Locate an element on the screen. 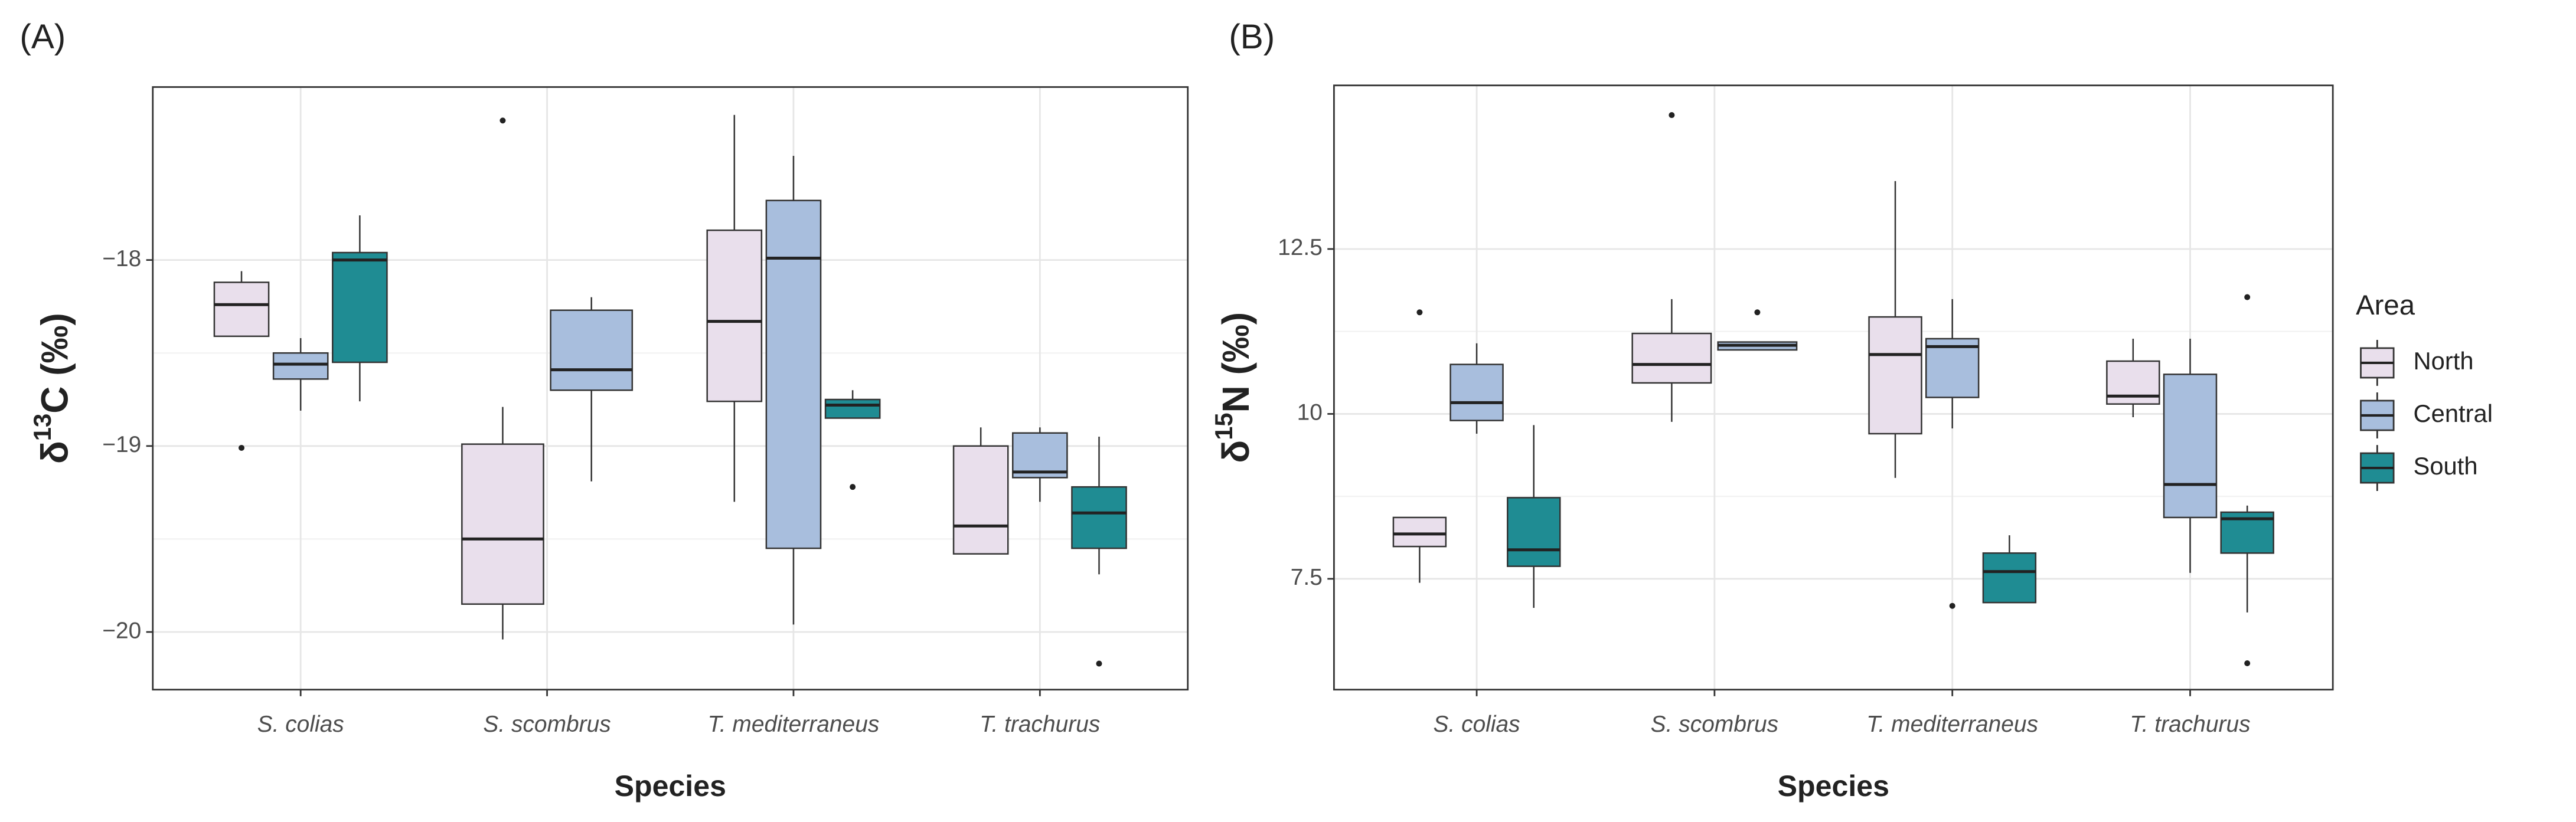  legend-title: Area is located at coordinates (2385, 305).